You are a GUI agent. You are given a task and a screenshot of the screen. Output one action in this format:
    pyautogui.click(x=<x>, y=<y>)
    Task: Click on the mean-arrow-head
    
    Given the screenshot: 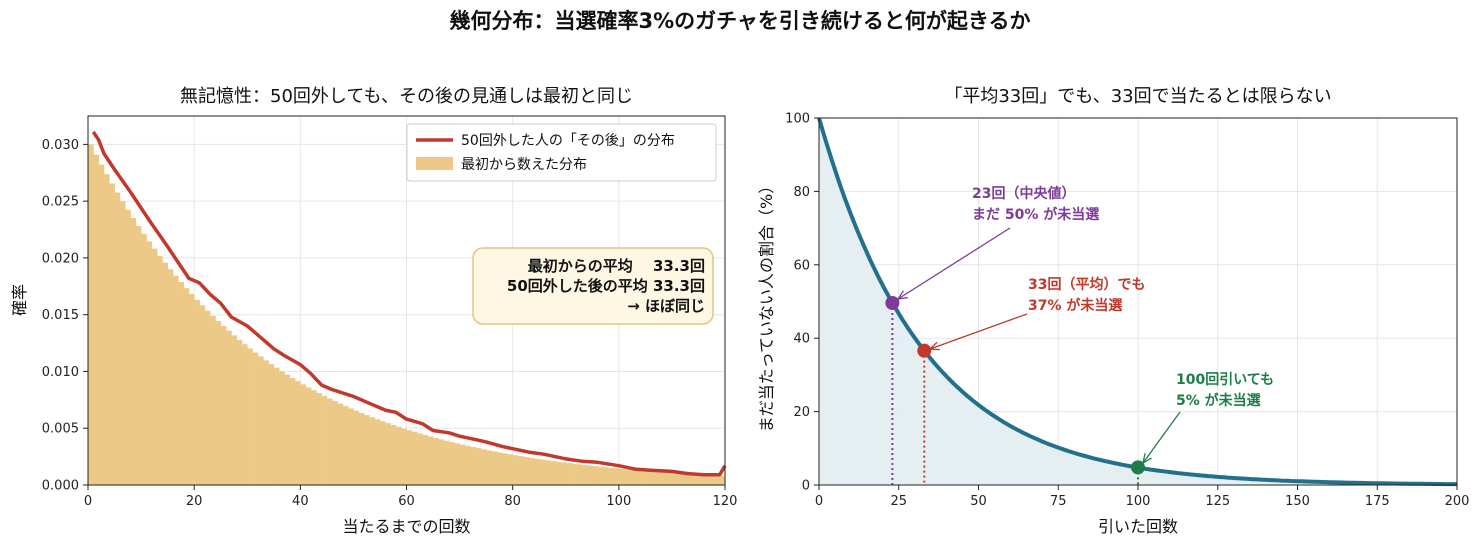 What is the action you would take?
    pyautogui.click(x=934, y=346)
    